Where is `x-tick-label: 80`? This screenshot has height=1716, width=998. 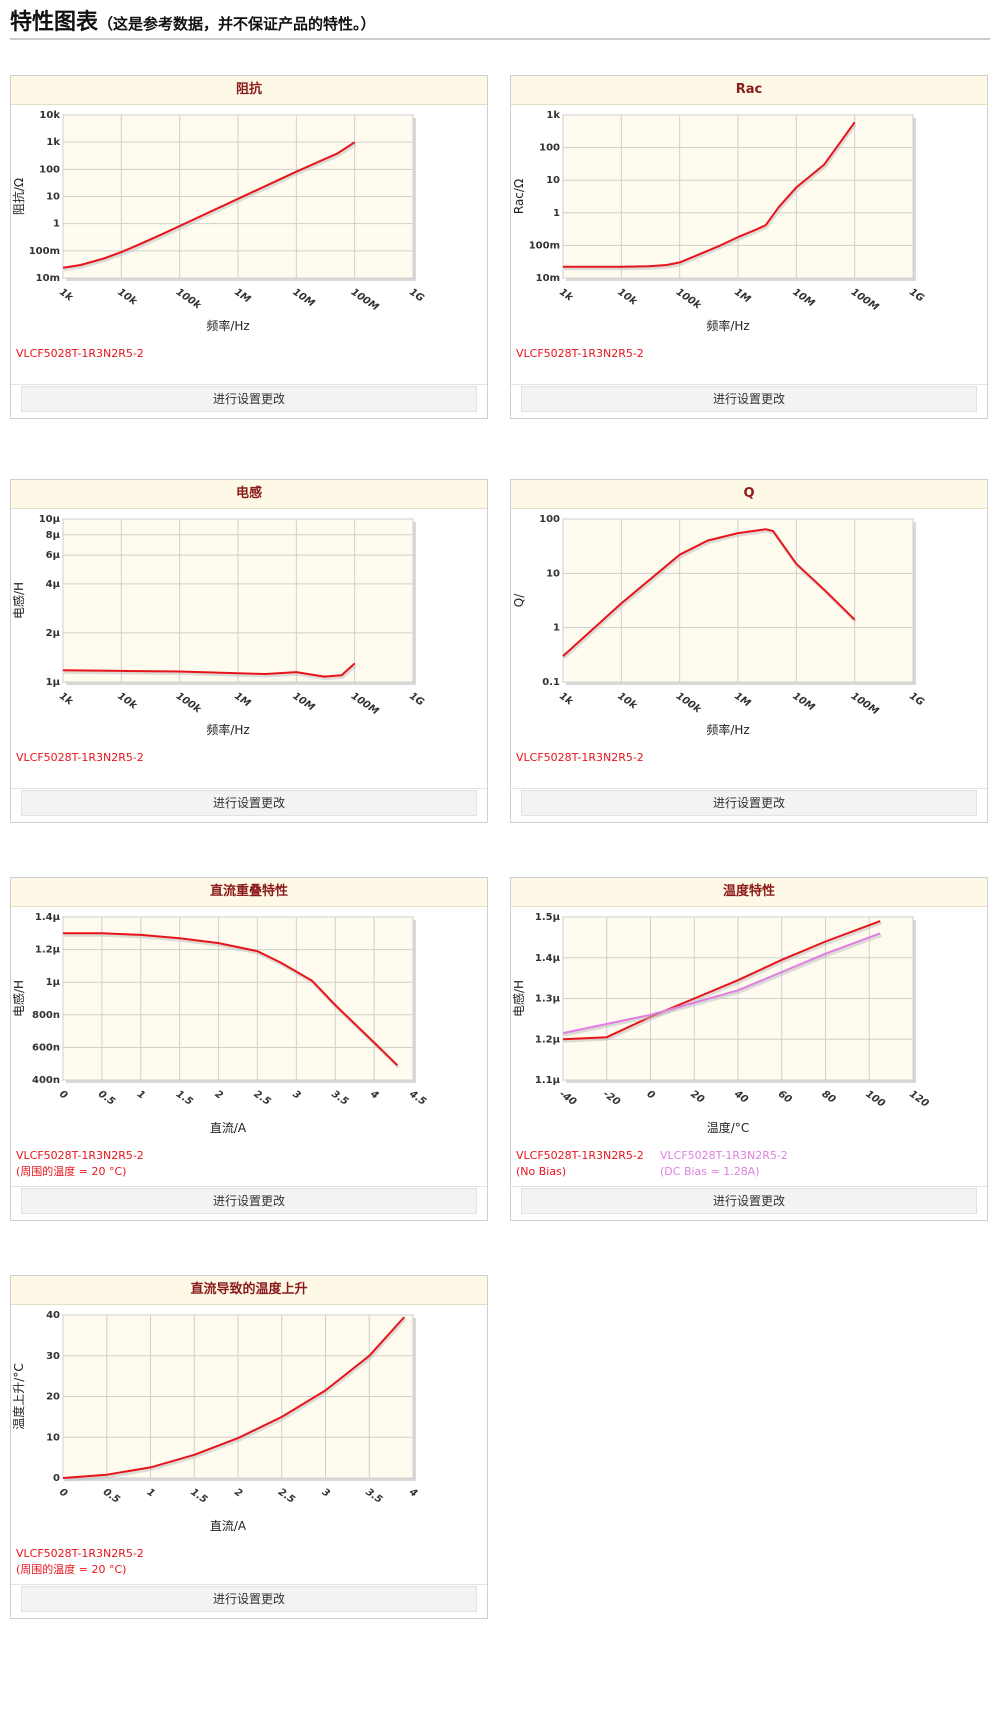 x-tick-label: 80 is located at coordinates (829, 1097).